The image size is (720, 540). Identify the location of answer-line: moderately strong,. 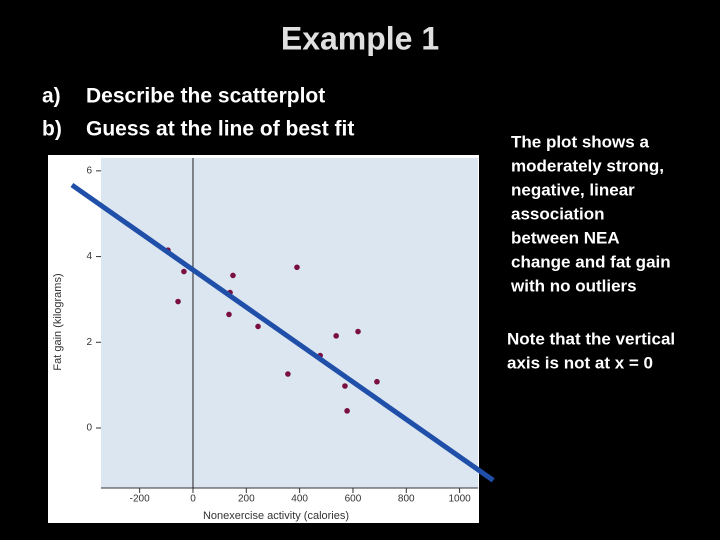
(587, 165).